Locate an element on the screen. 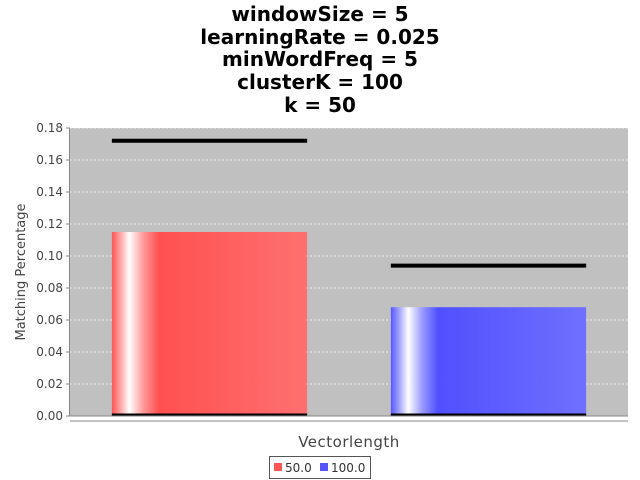 The height and width of the screenshot is (480, 640). title-line: k = 50 is located at coordinates (320, 105).